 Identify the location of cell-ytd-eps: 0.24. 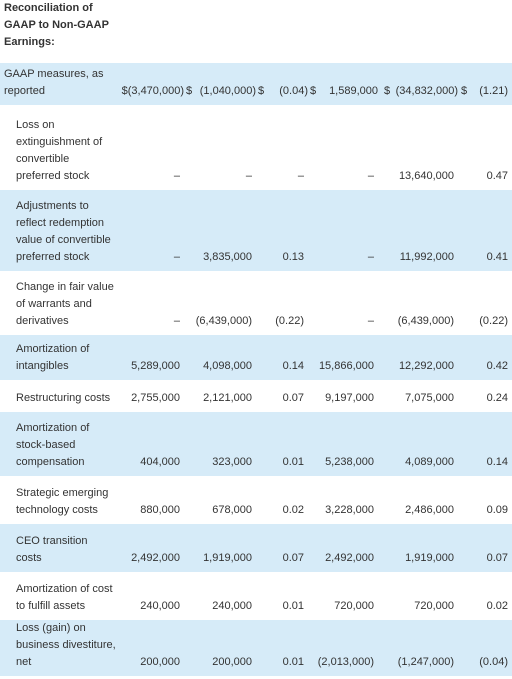
(497, 398).